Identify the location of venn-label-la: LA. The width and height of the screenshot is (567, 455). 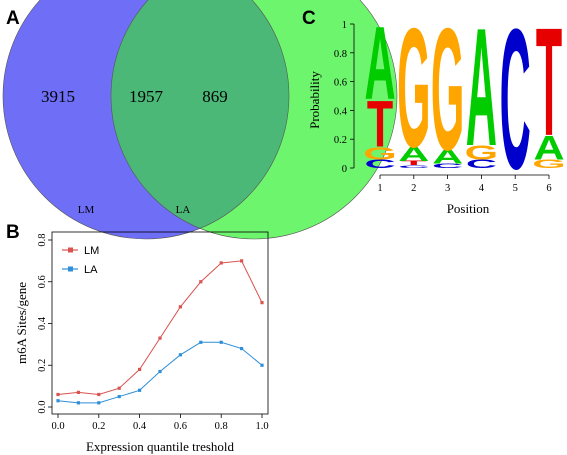
(183, 210).